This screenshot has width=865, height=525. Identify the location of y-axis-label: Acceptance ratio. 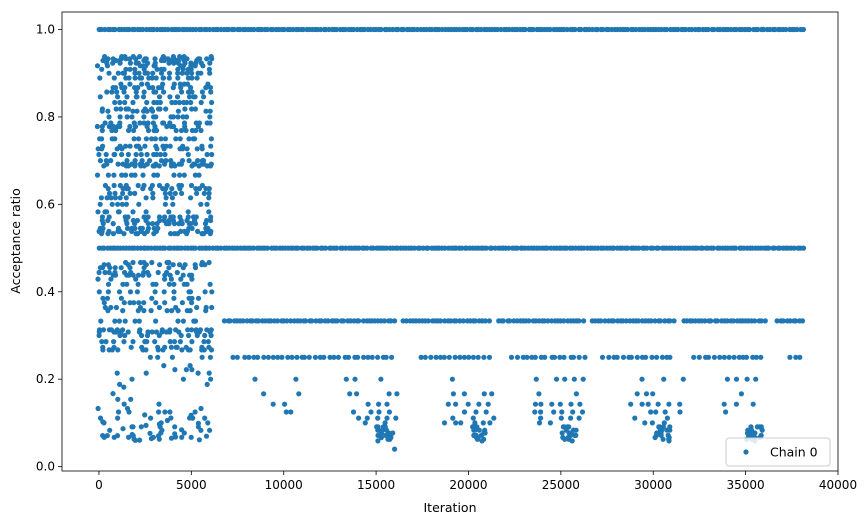
(15, 241).